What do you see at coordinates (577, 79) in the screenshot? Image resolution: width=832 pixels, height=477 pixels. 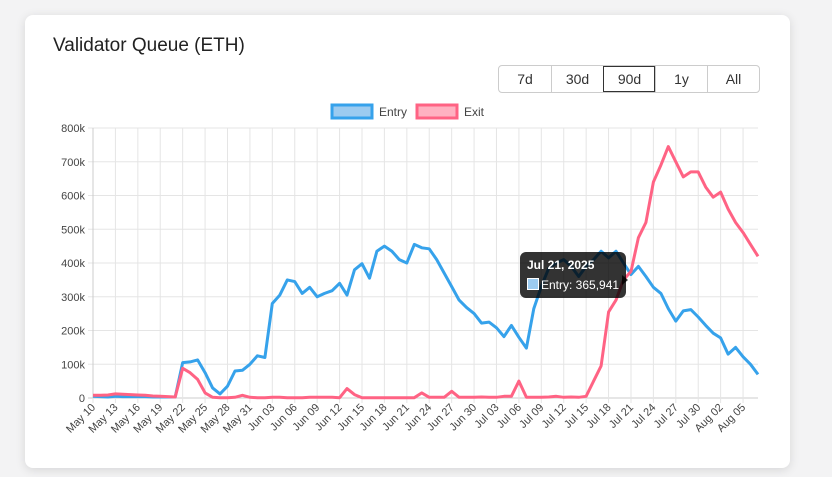 I see `range-30d-button: 30d` at bounding box center [577, 79].